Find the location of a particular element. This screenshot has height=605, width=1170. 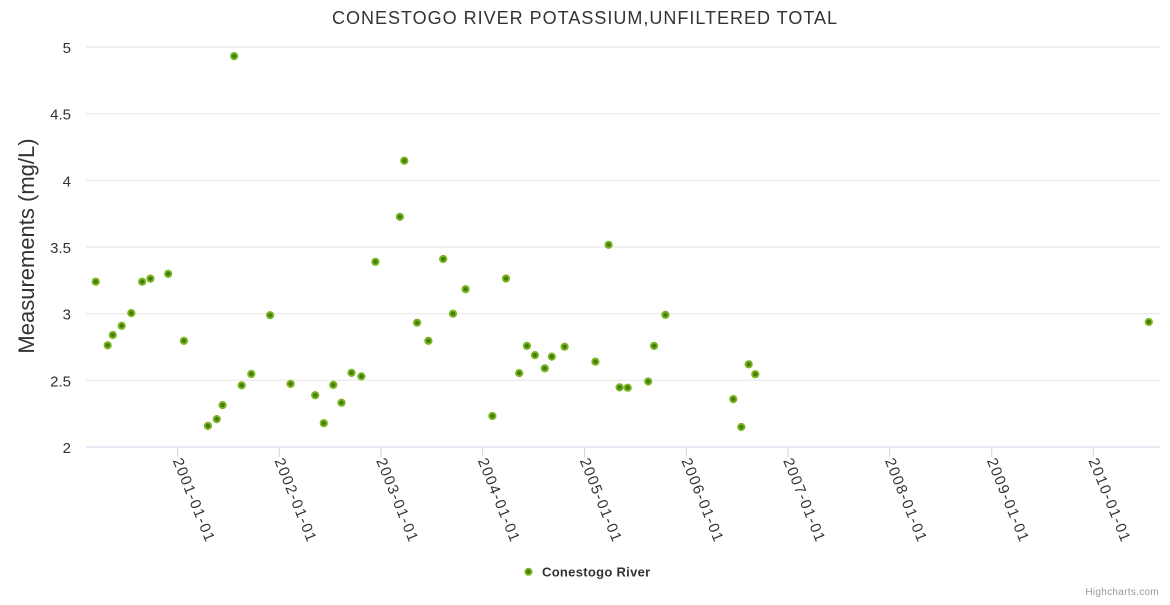

svg-text: Measurements (mg/L) is located at coordinates (26, 245).